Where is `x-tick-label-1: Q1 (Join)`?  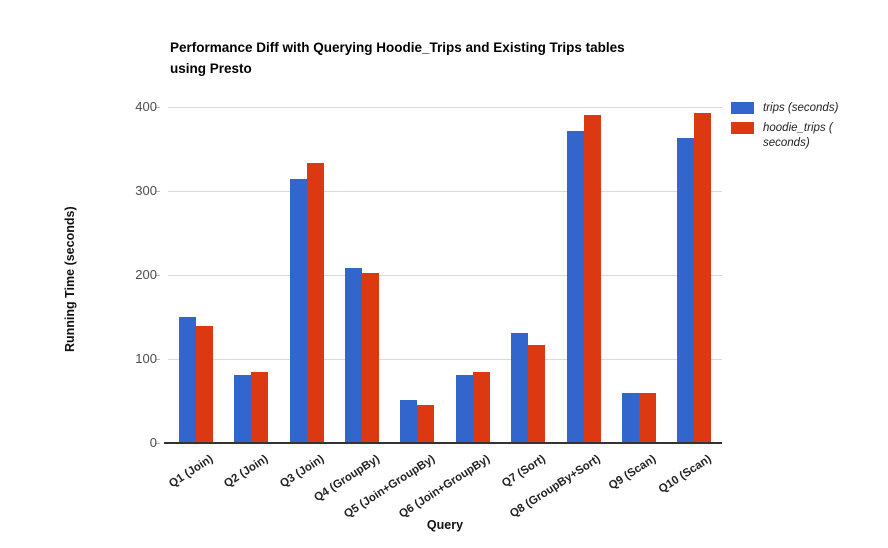 x-tick-label-1: Q1 (Join) is located at coordinates (191, 472).